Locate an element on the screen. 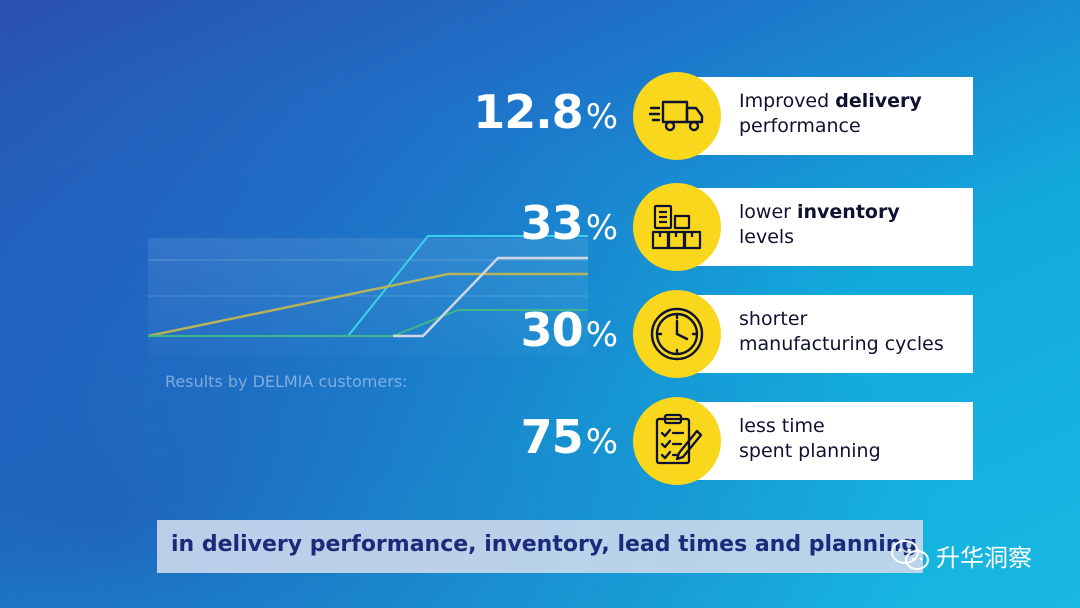 This screenshot has height=608, width=1080. caption-text: Results by DELMIA customers: is located at coordinates (286, 381).